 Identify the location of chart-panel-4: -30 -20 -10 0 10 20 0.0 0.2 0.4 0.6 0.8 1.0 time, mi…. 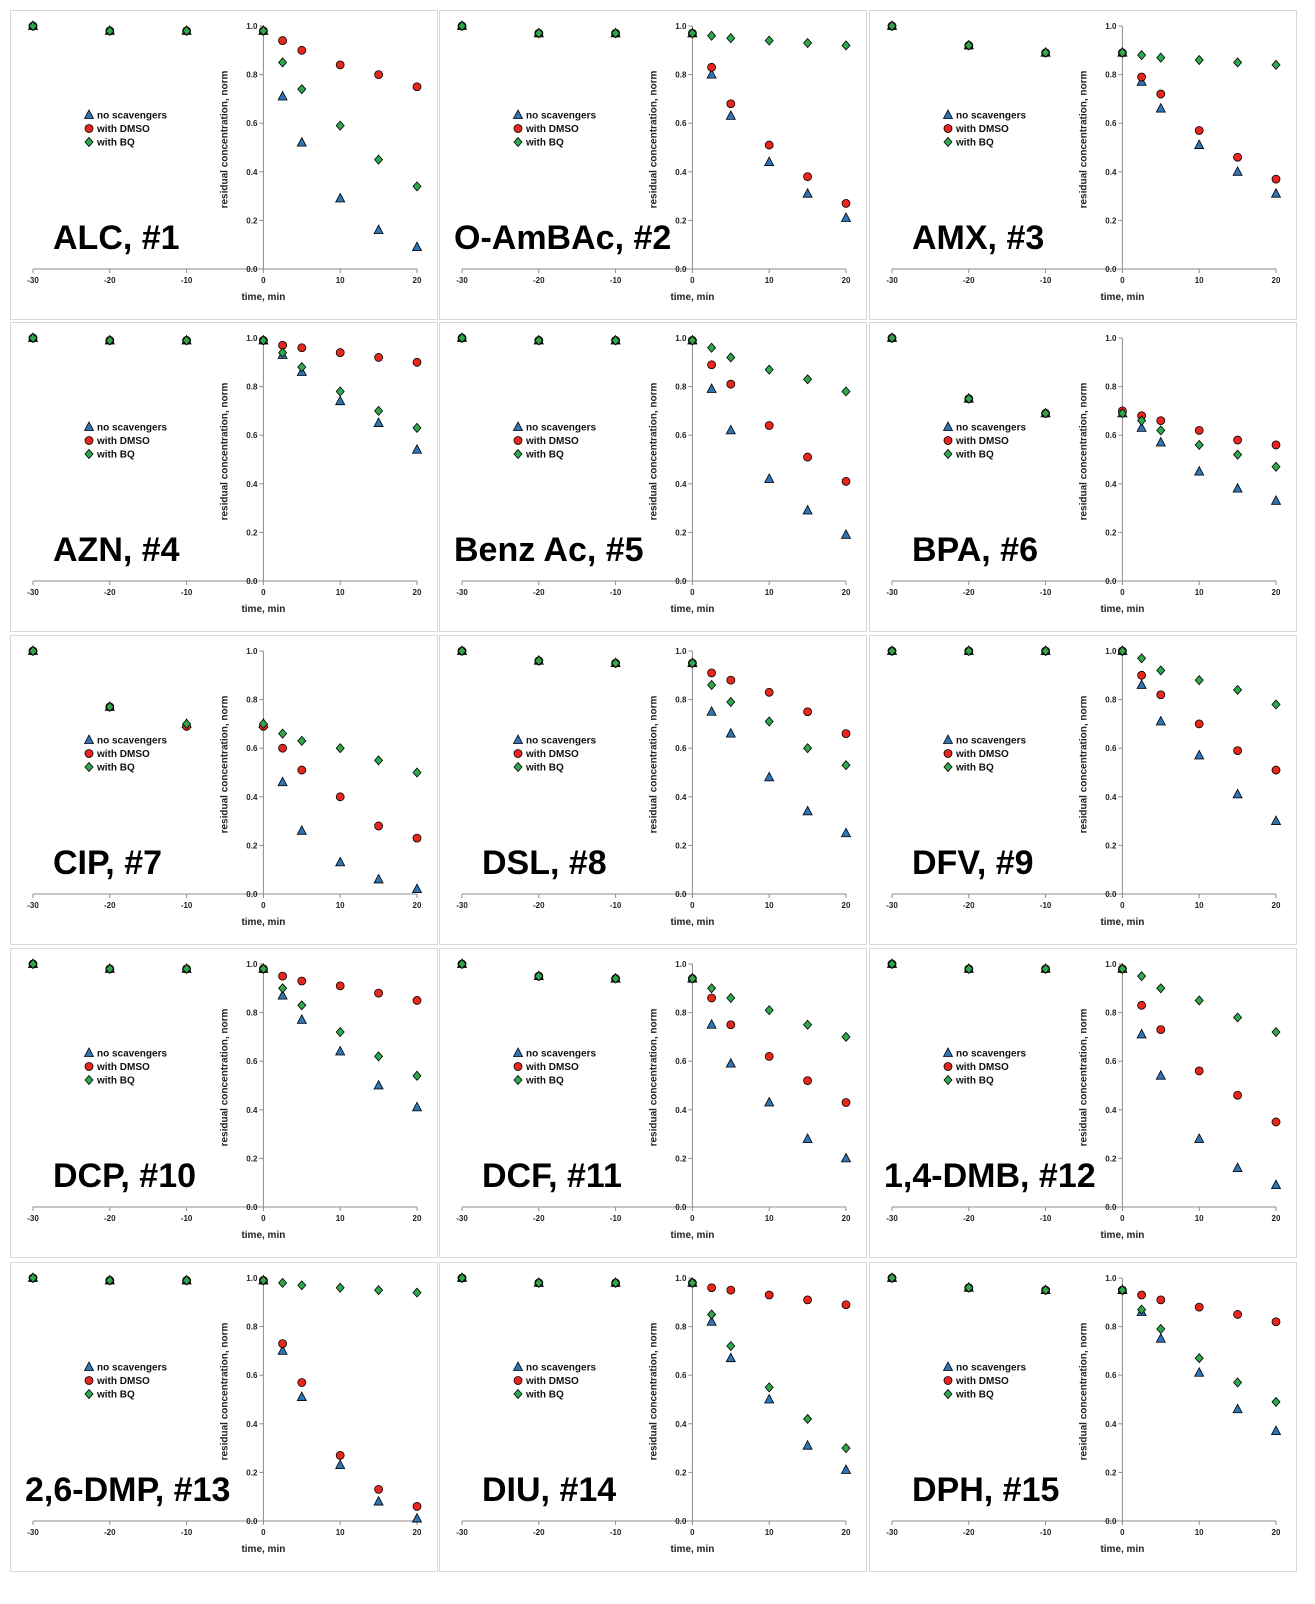
(224, 477).